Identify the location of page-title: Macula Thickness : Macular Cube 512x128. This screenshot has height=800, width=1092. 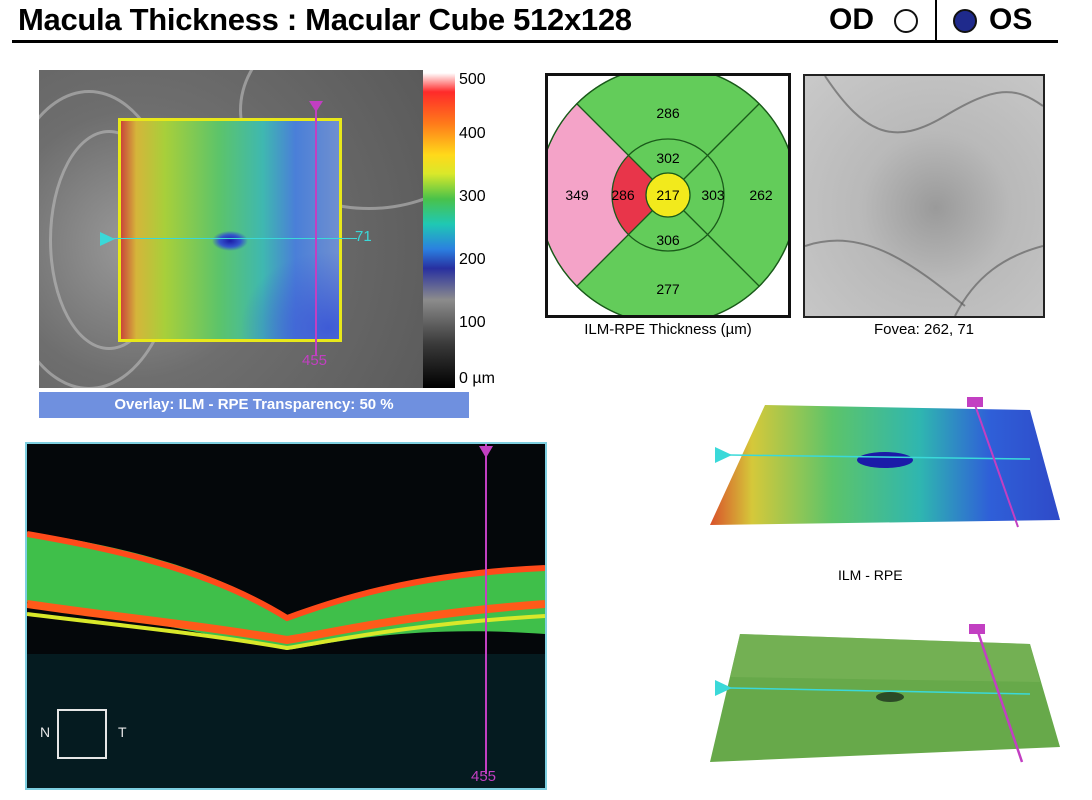
(325, 19).